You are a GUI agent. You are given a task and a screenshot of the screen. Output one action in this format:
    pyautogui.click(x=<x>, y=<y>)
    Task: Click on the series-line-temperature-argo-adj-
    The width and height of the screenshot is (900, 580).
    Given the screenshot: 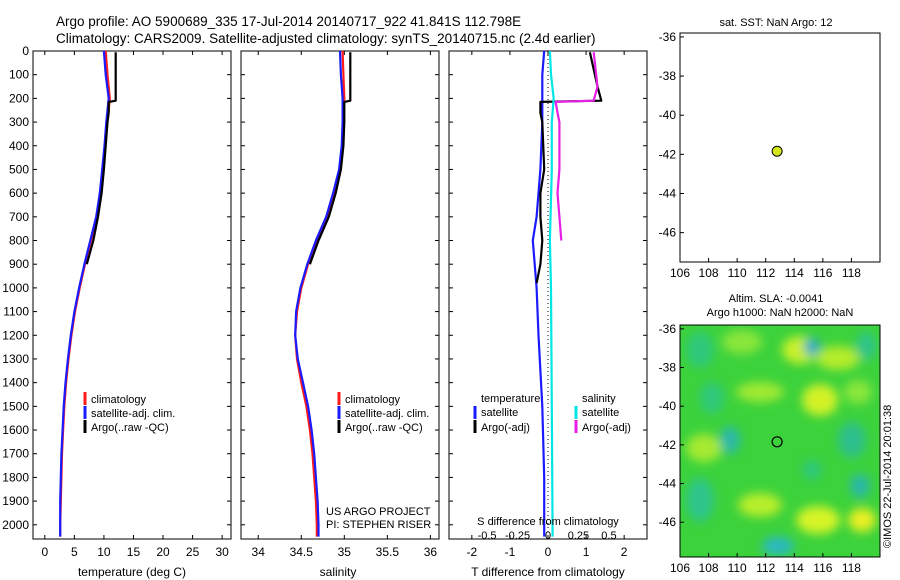 What is the action you would take?
    pyautogui.click(x=569, y=167)
    